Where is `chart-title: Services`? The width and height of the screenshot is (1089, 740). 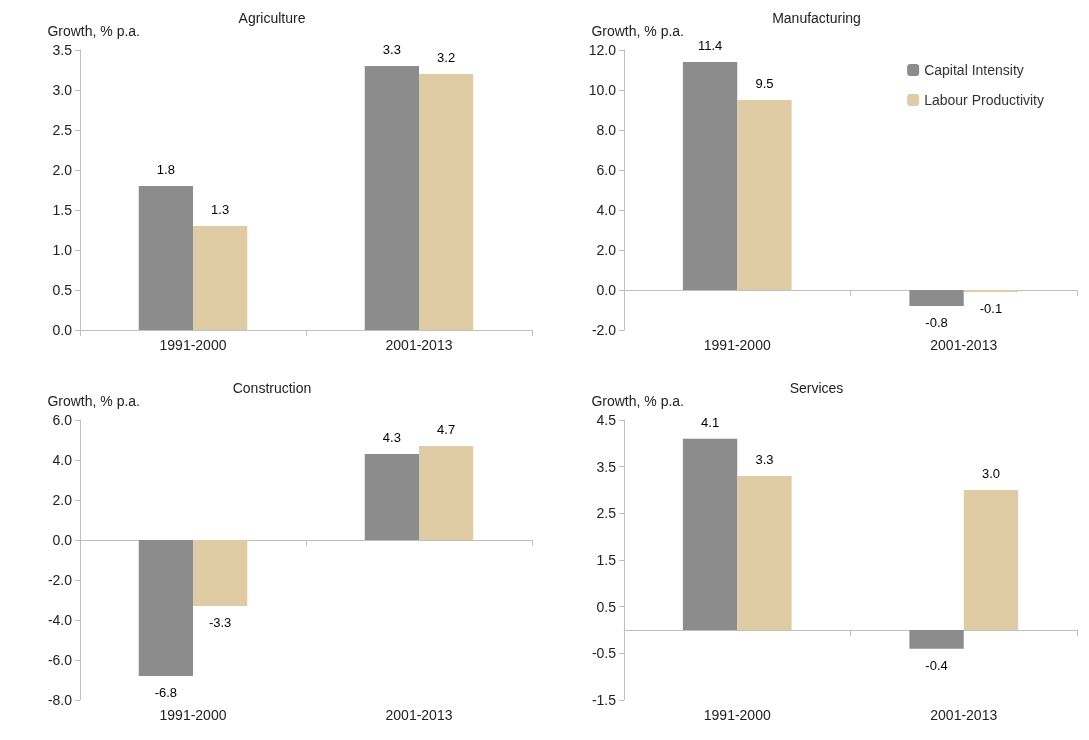 chart-title: Services is located at coordinates (816, 388).